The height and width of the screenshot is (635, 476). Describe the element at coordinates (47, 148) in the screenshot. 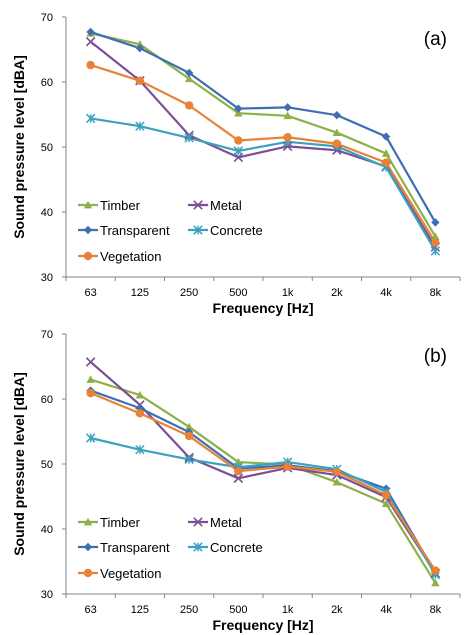

I see `y-tick-label: 50` at that location.